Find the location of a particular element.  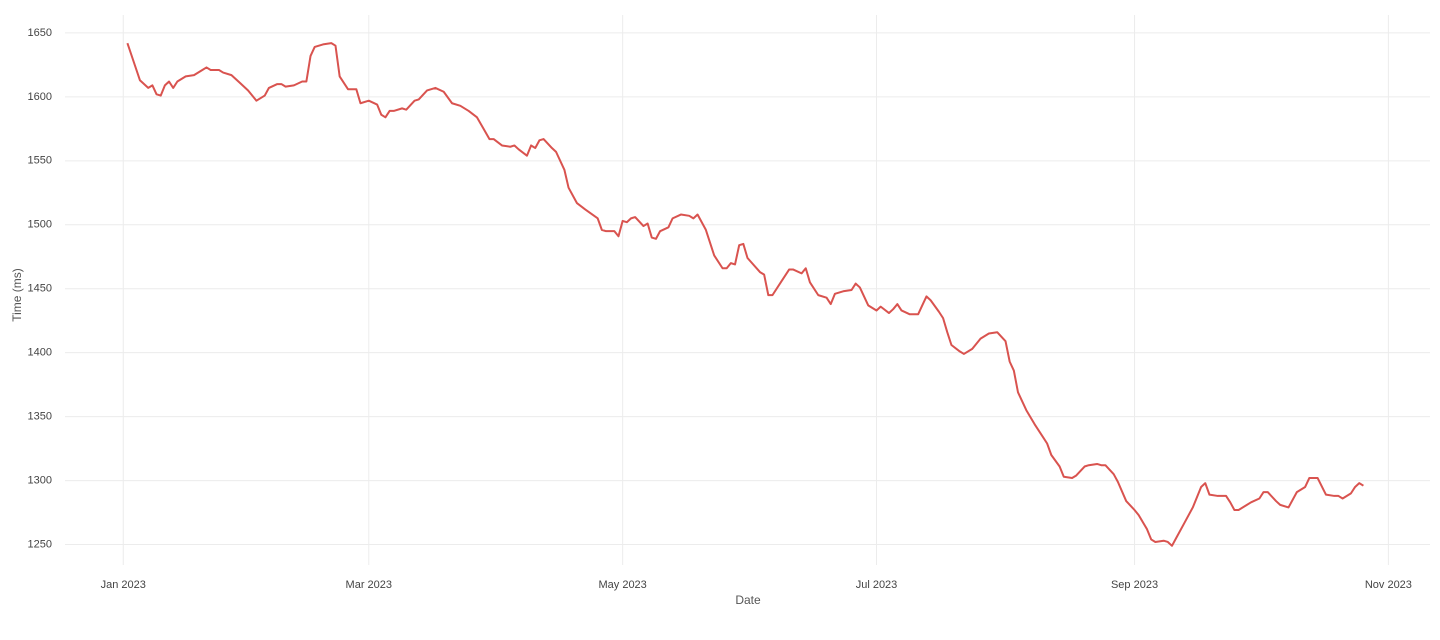

y-tick-label: 1250 is located at coordinates (40, 544).